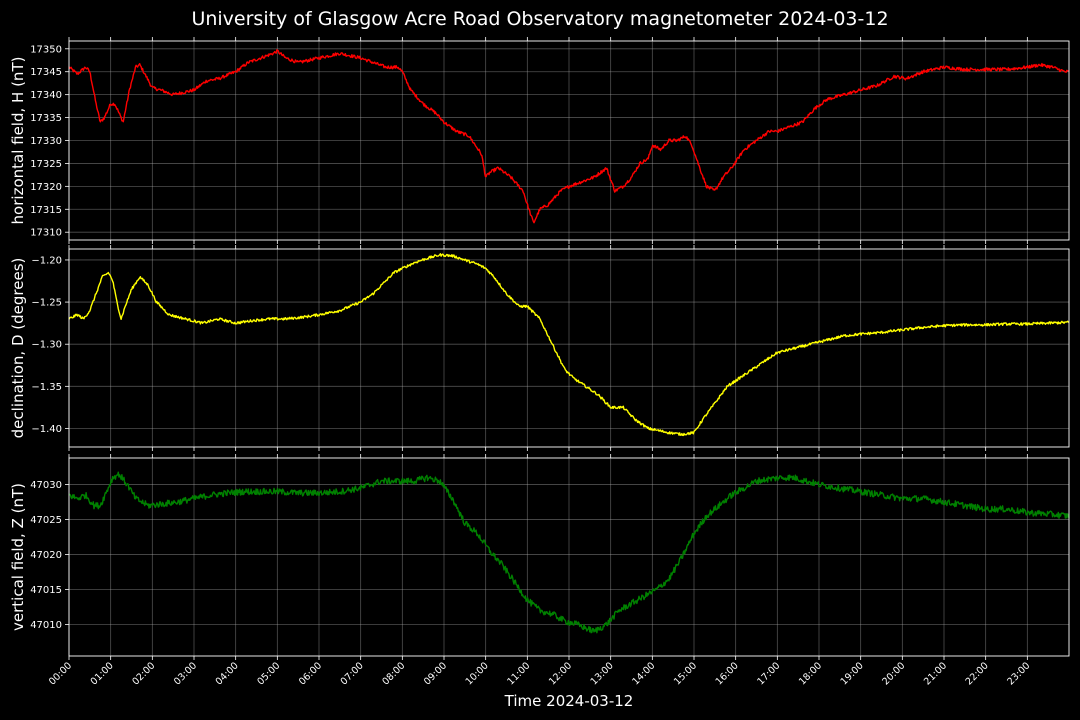 The height and width of the screenshot is (720, 1080). What do you see at coordinates (810, 673) in the screenshot?
I see `x-tick-label: 18:00` at bounding box center [810, 673].